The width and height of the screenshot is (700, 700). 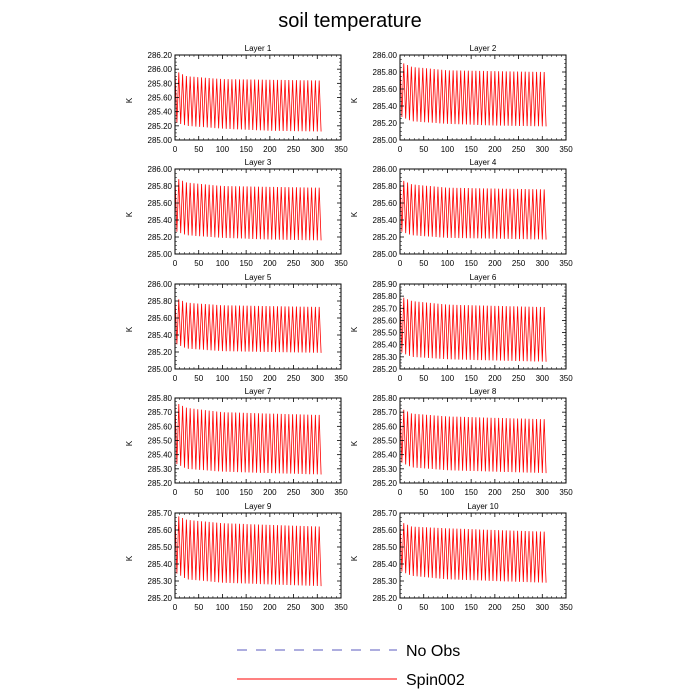 I want to click on figure-title: soil temperature, so click(x=349, y=21).